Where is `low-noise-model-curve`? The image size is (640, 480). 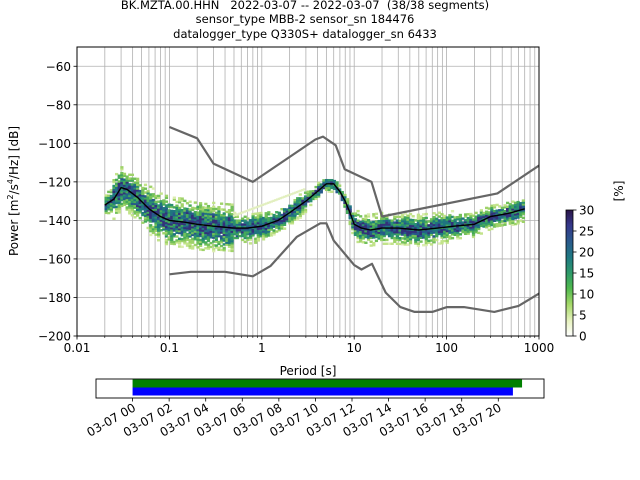
low-noise-model-curve is located at coordinates (354, 267).